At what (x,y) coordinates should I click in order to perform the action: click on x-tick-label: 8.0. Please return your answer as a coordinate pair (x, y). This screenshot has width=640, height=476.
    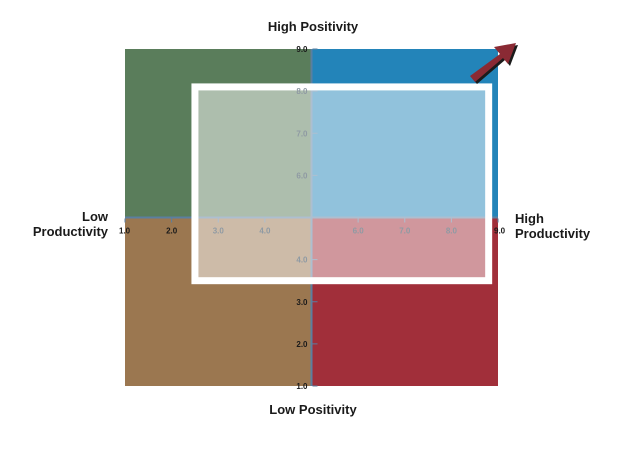
    Looking at the image, I should click on (452, 231).